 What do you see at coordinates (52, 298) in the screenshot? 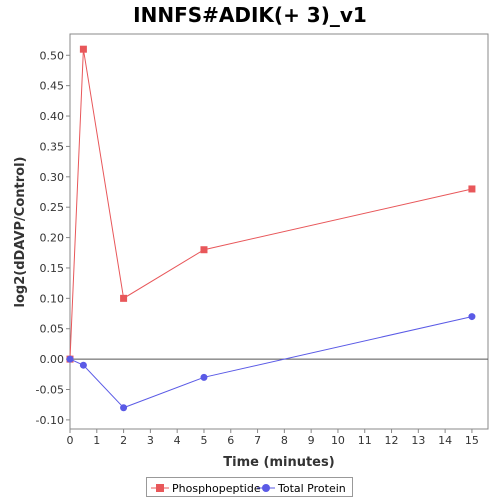
I see `y-tick-label: 0.10` at bounding box center [52, 298].